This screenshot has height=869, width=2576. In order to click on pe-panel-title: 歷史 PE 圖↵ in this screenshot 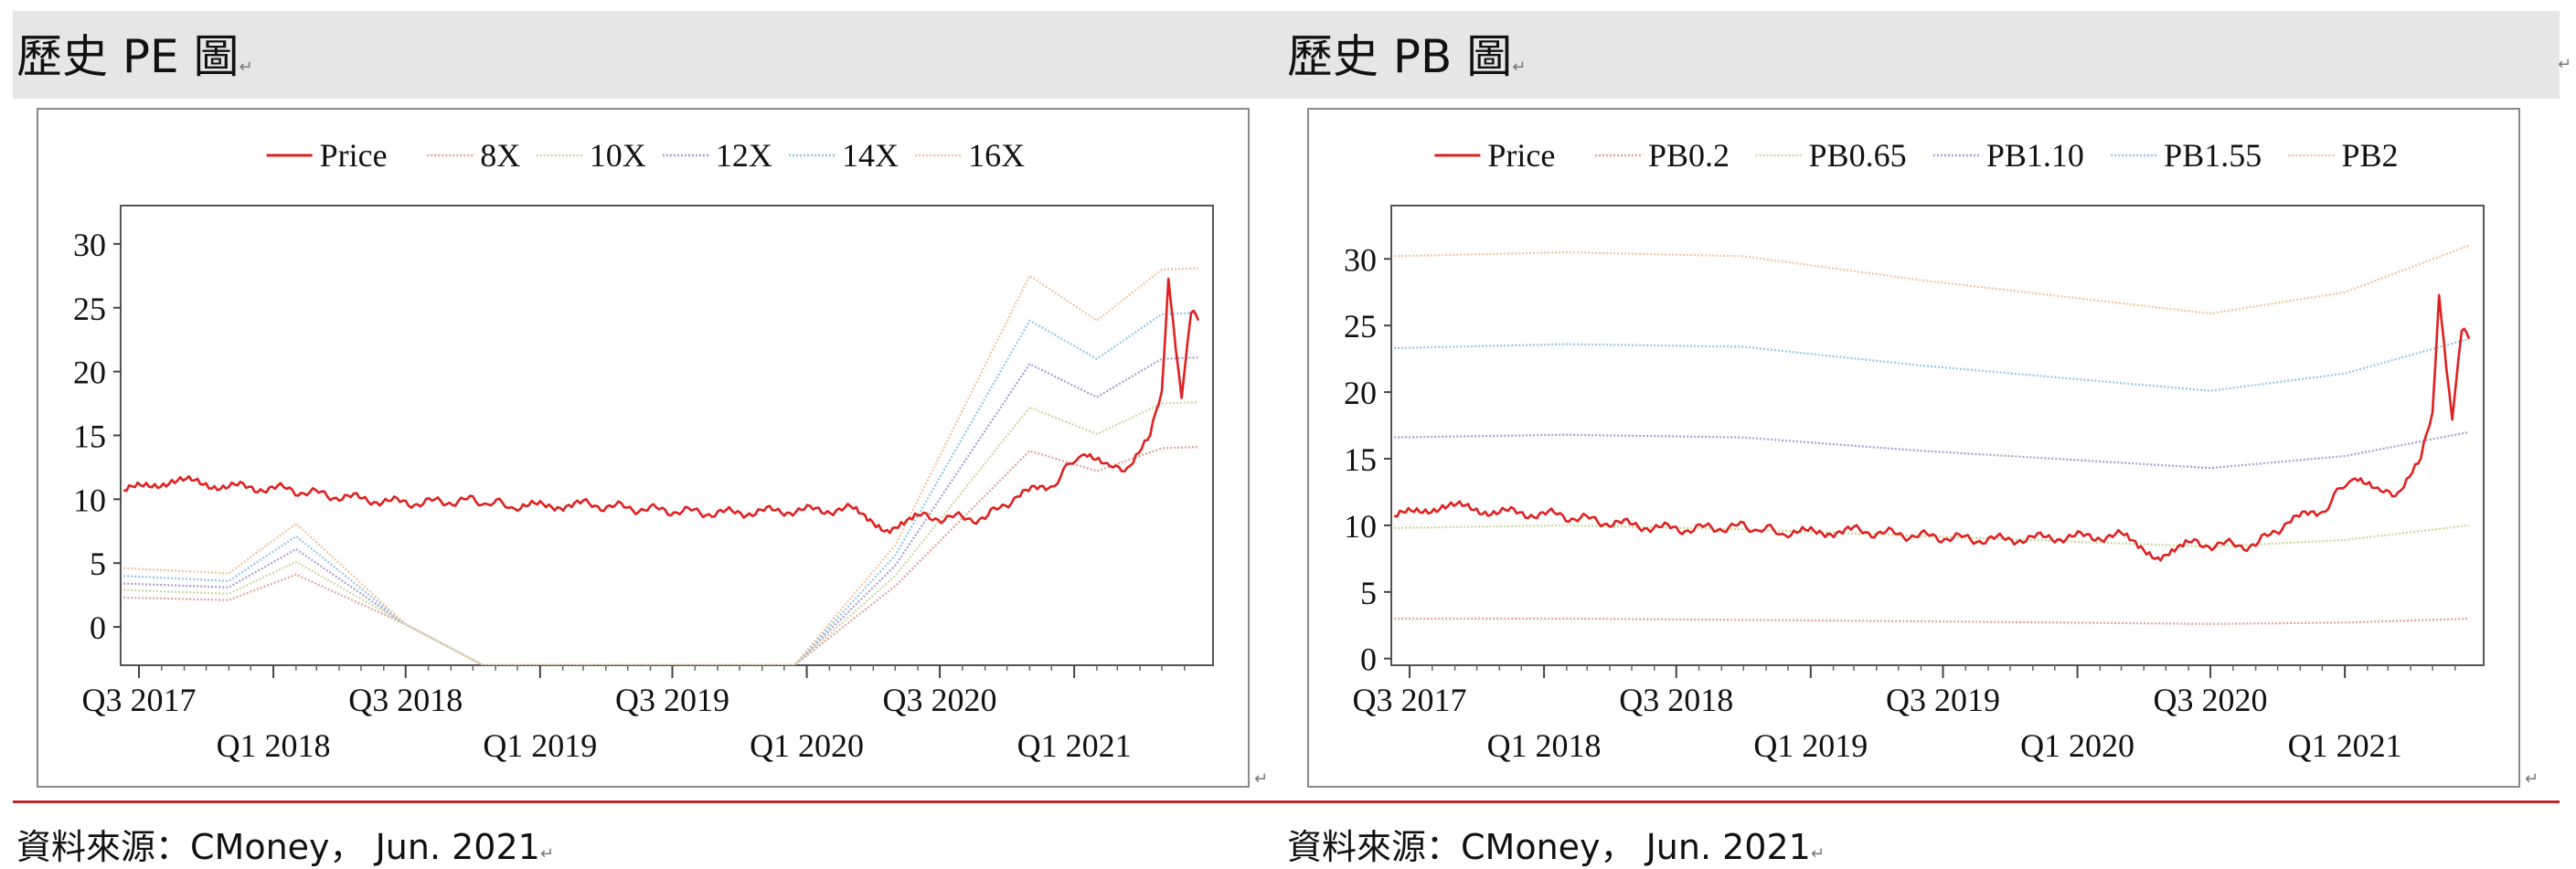, I will do `click(134, 53)`.